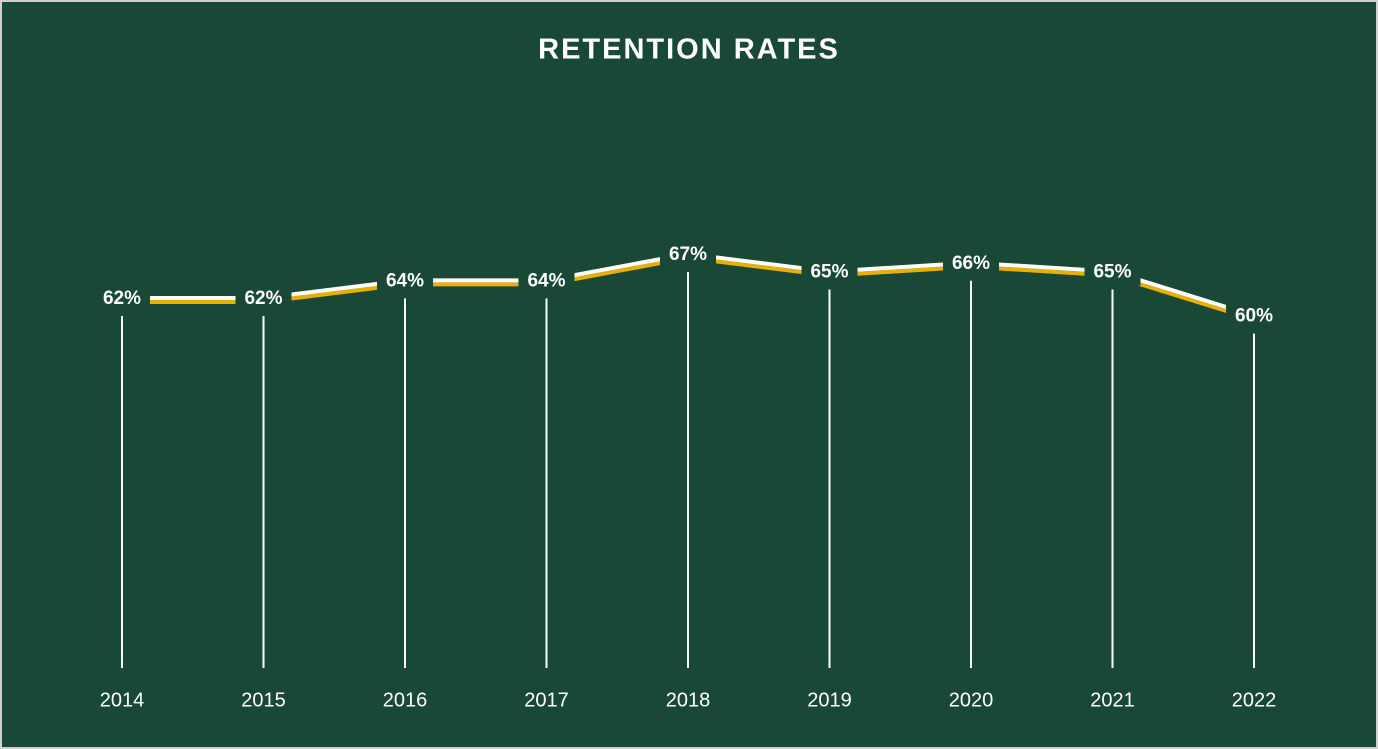 The image size is (1378, 749). I want to click on x-tick-label: 2018, so click(688, 700).